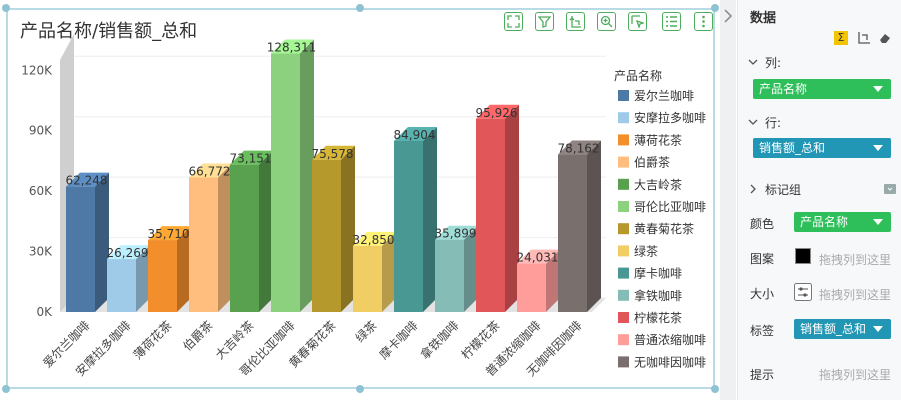 The height and width of the screenshot is (400, 901). Describe the element at coordinates (762, 293) in the screenshot. I see `size-label: 大小` at that location.